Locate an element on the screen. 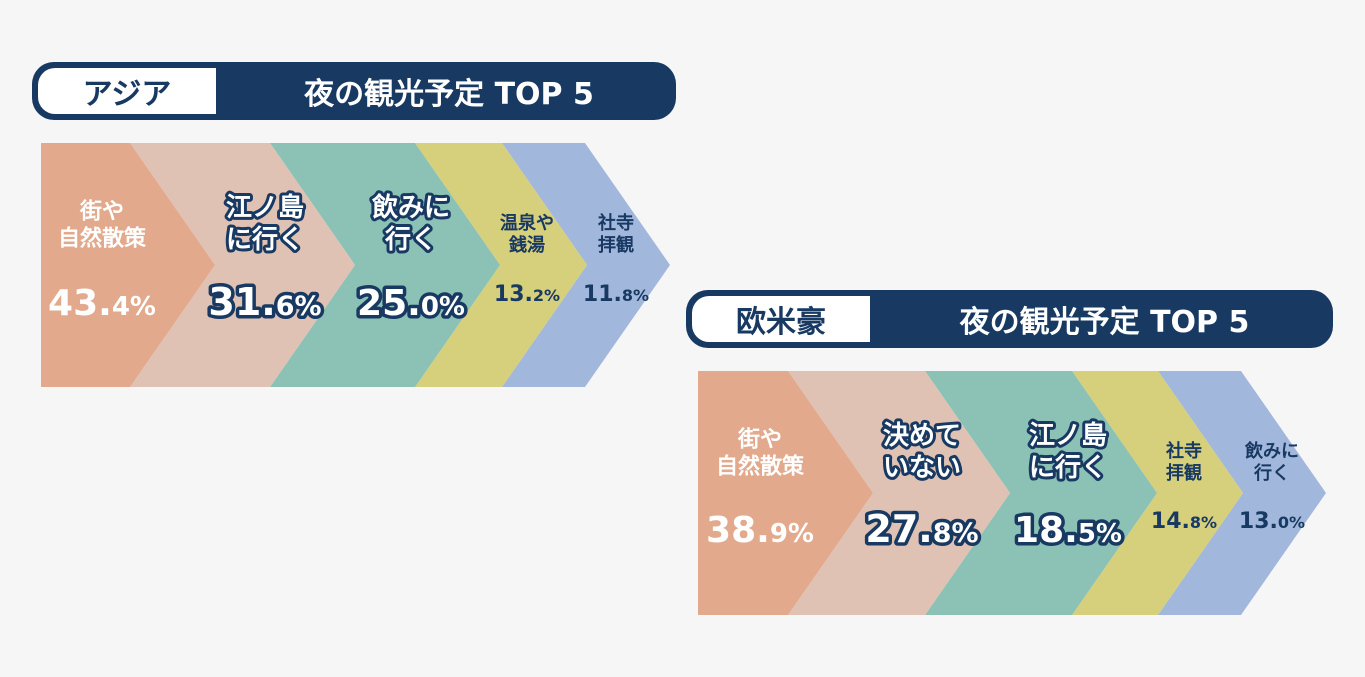  western-chart-title: 夜の観光予定 TOP 5 is located at coordinates (1104, 322).